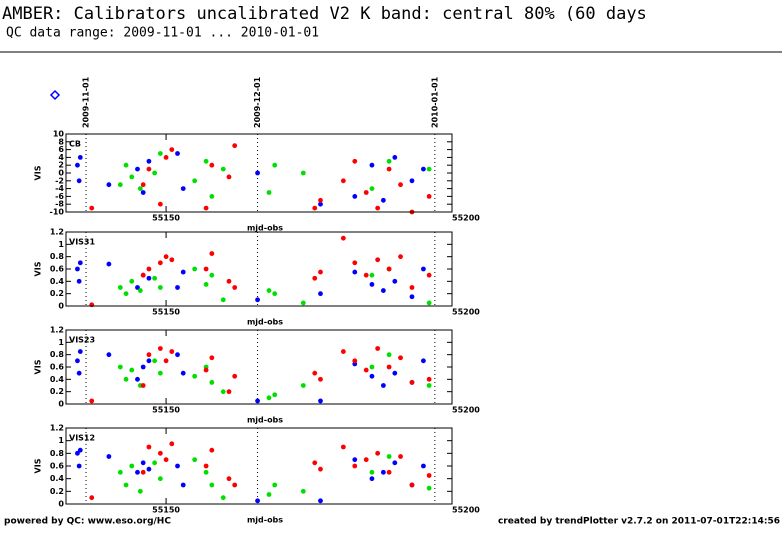 The height and width of the screenshot is (542, 782). I want to click on x-axis-label: mjd-obs, so click(265, 322).